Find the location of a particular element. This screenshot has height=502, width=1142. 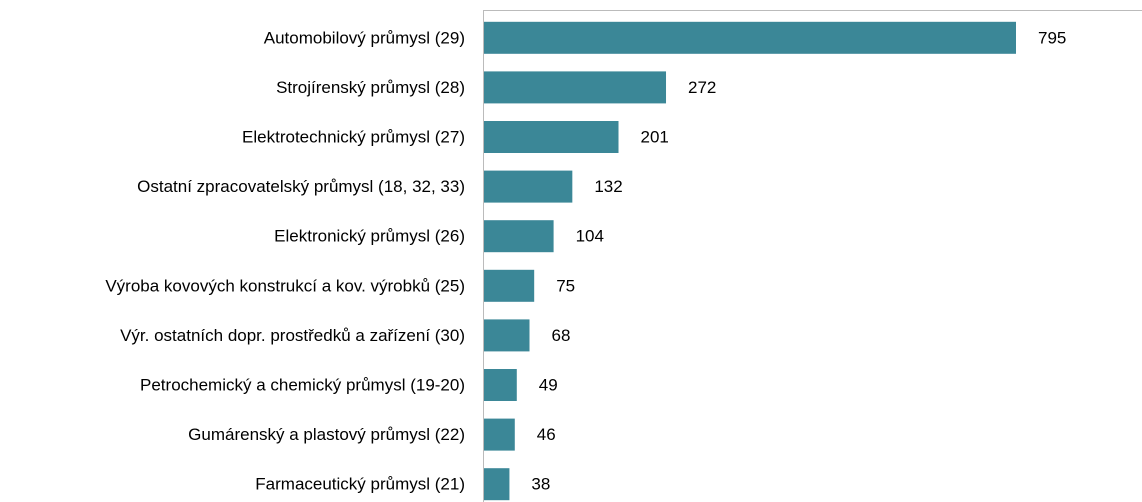

value-label: 795 is located at coordinates (1052, 37).